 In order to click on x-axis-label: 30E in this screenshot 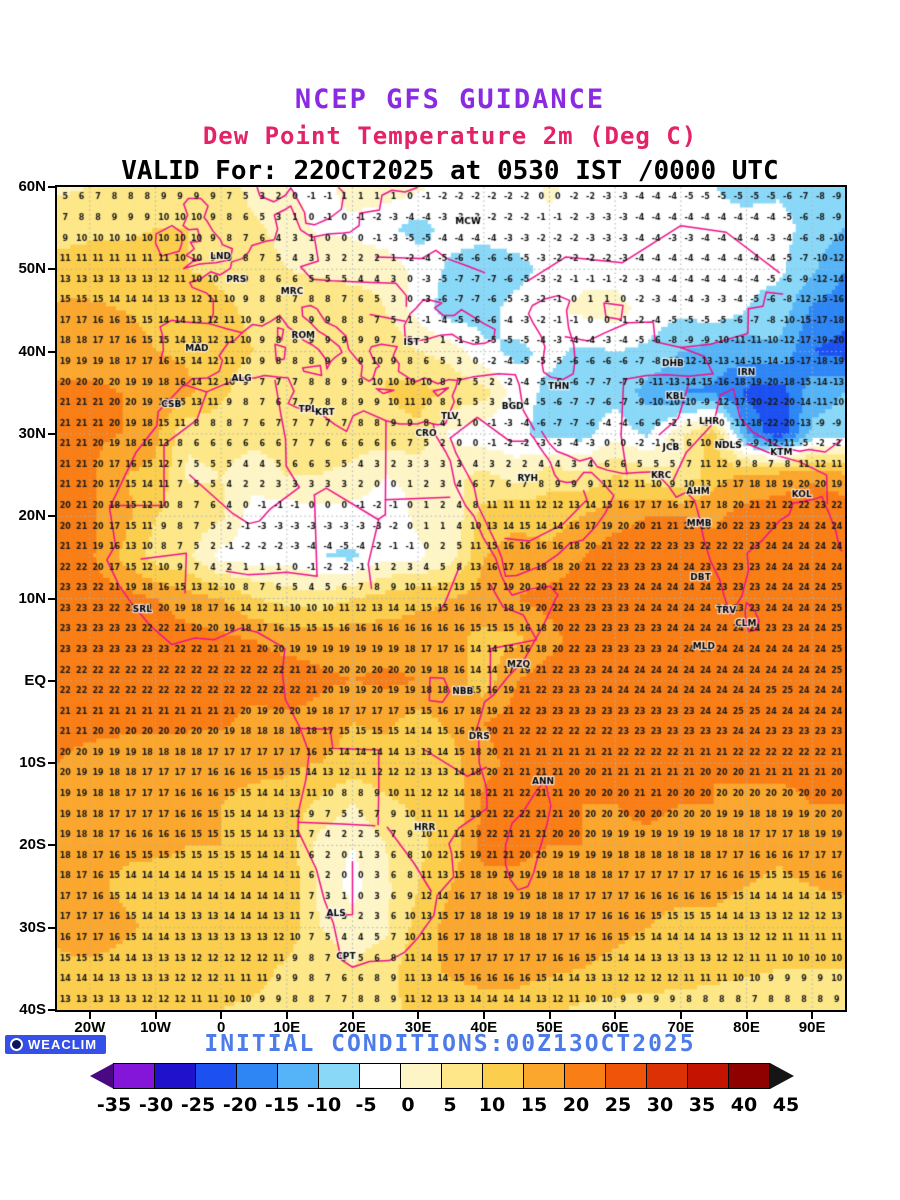, I will do `click(418, 1027)`.